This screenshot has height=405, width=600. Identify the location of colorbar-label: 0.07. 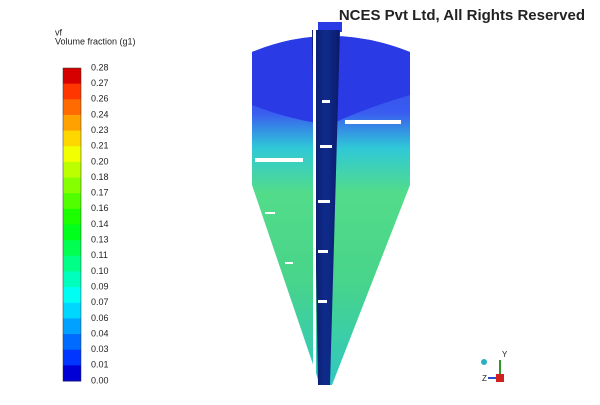
(100, 302).